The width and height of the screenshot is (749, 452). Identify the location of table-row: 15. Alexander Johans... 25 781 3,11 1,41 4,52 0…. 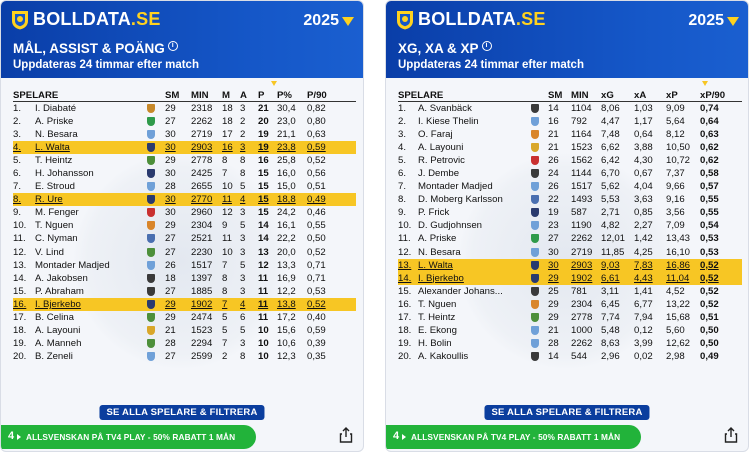
(570, 291).